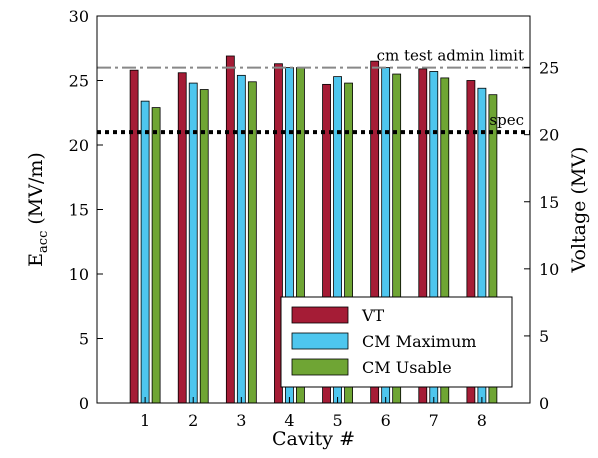  Describe the element at coordinates (407, 367) in the screenshot. I see `legend-label-cm-usable: CM Usable` at that location.